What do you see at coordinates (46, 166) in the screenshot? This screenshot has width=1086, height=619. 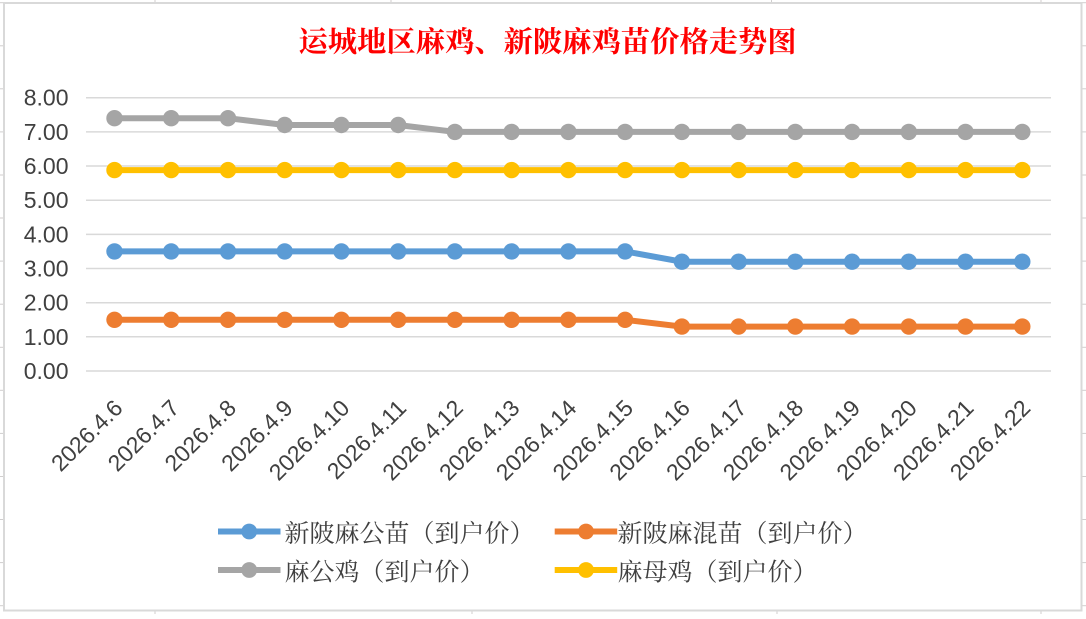 I see `svg-text: 6.00` at bounding box center [46, 166].